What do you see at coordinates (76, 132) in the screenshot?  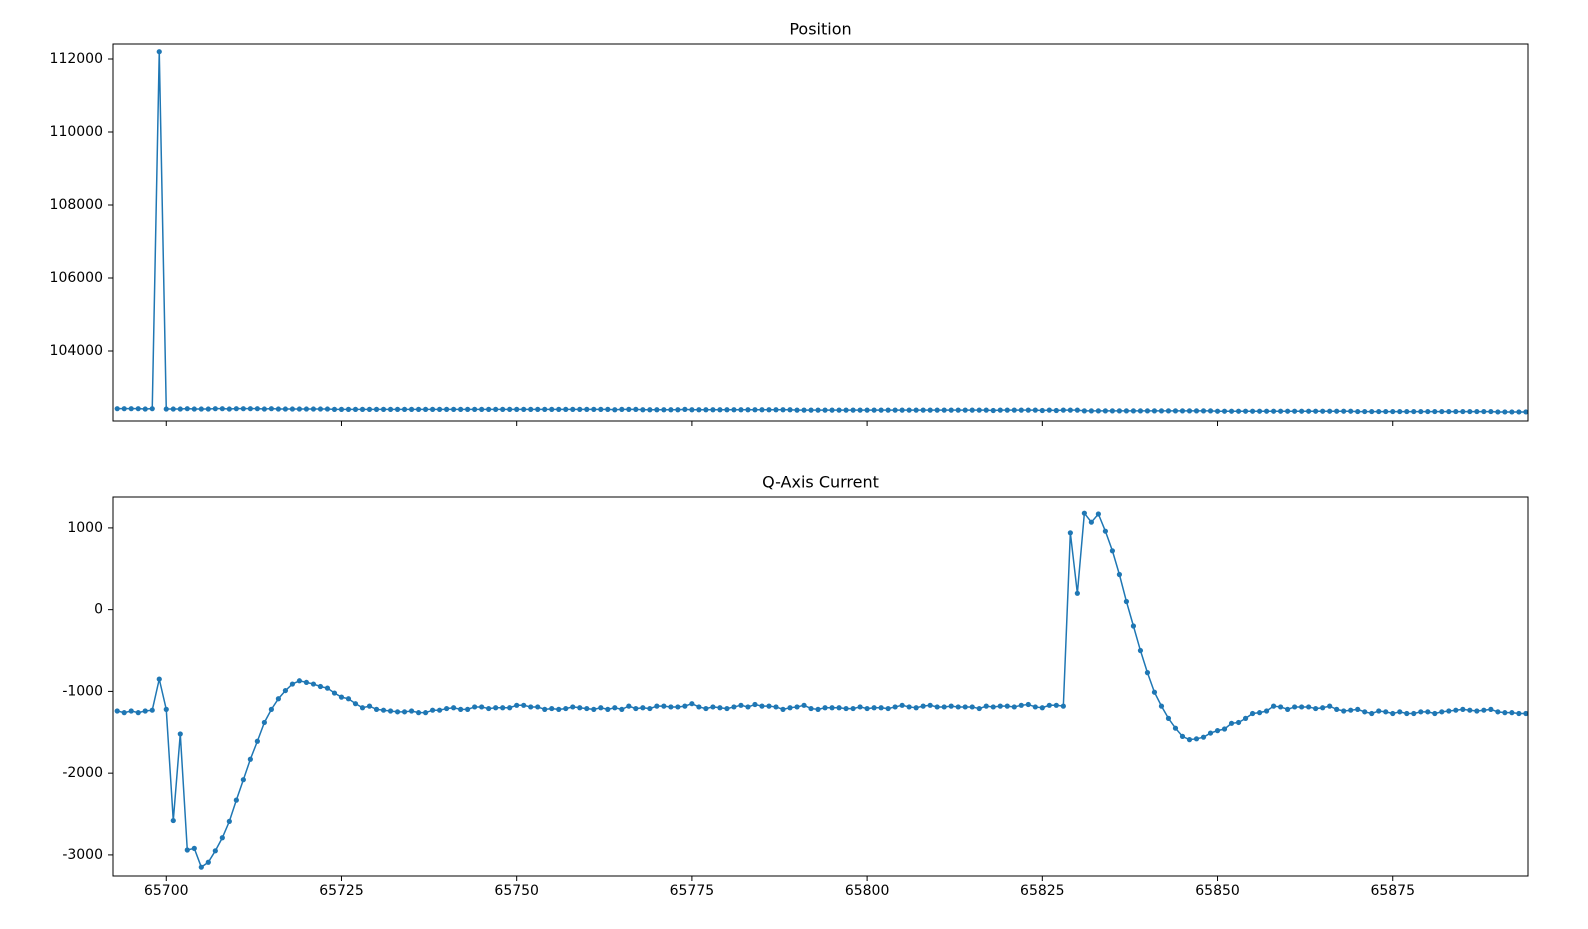 I see `y-tick-label: 110000` at bounding box center [76, 132].